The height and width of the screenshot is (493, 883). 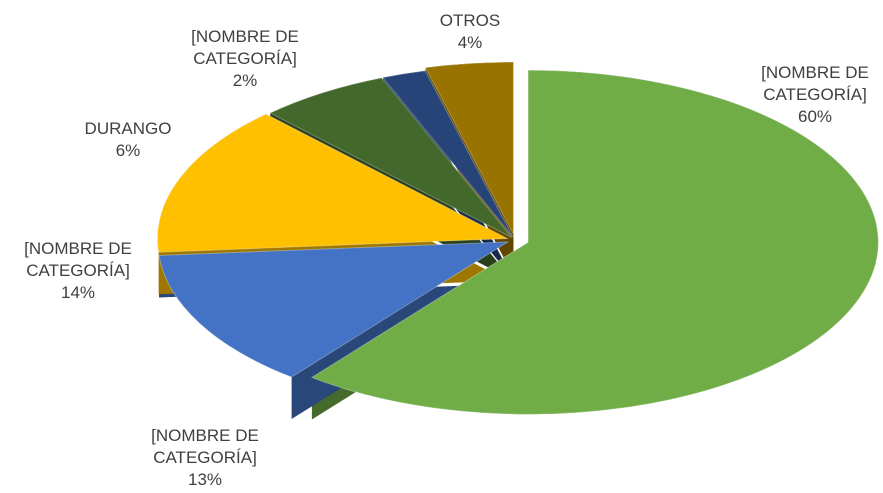 What do you see at coordinates (128, 140) in the screenshot?
I see `data-label: DURANGO 6%` at bounding box center [128, 140].